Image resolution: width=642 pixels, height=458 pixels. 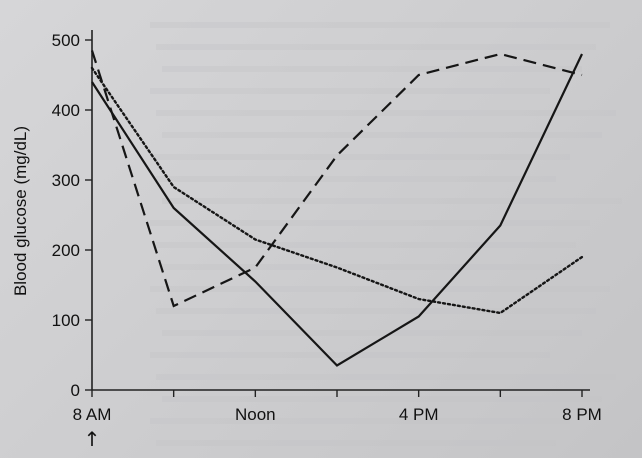 I want to click on start-arrow-annotation: ↑, so click(x=92, y=439).